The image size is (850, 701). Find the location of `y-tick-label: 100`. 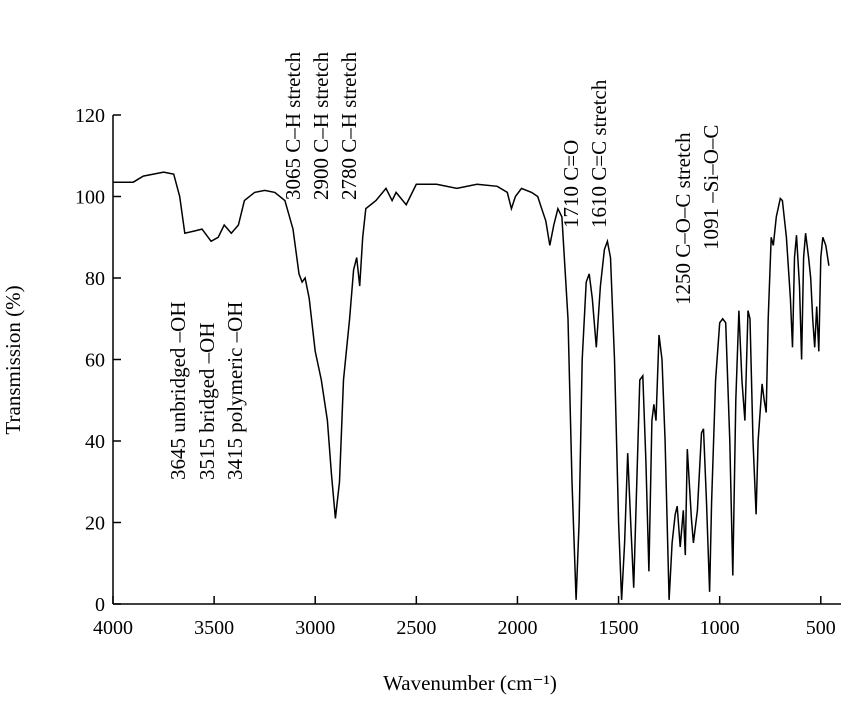

y-tick-label: 100 is located at coordinates (90, 198).